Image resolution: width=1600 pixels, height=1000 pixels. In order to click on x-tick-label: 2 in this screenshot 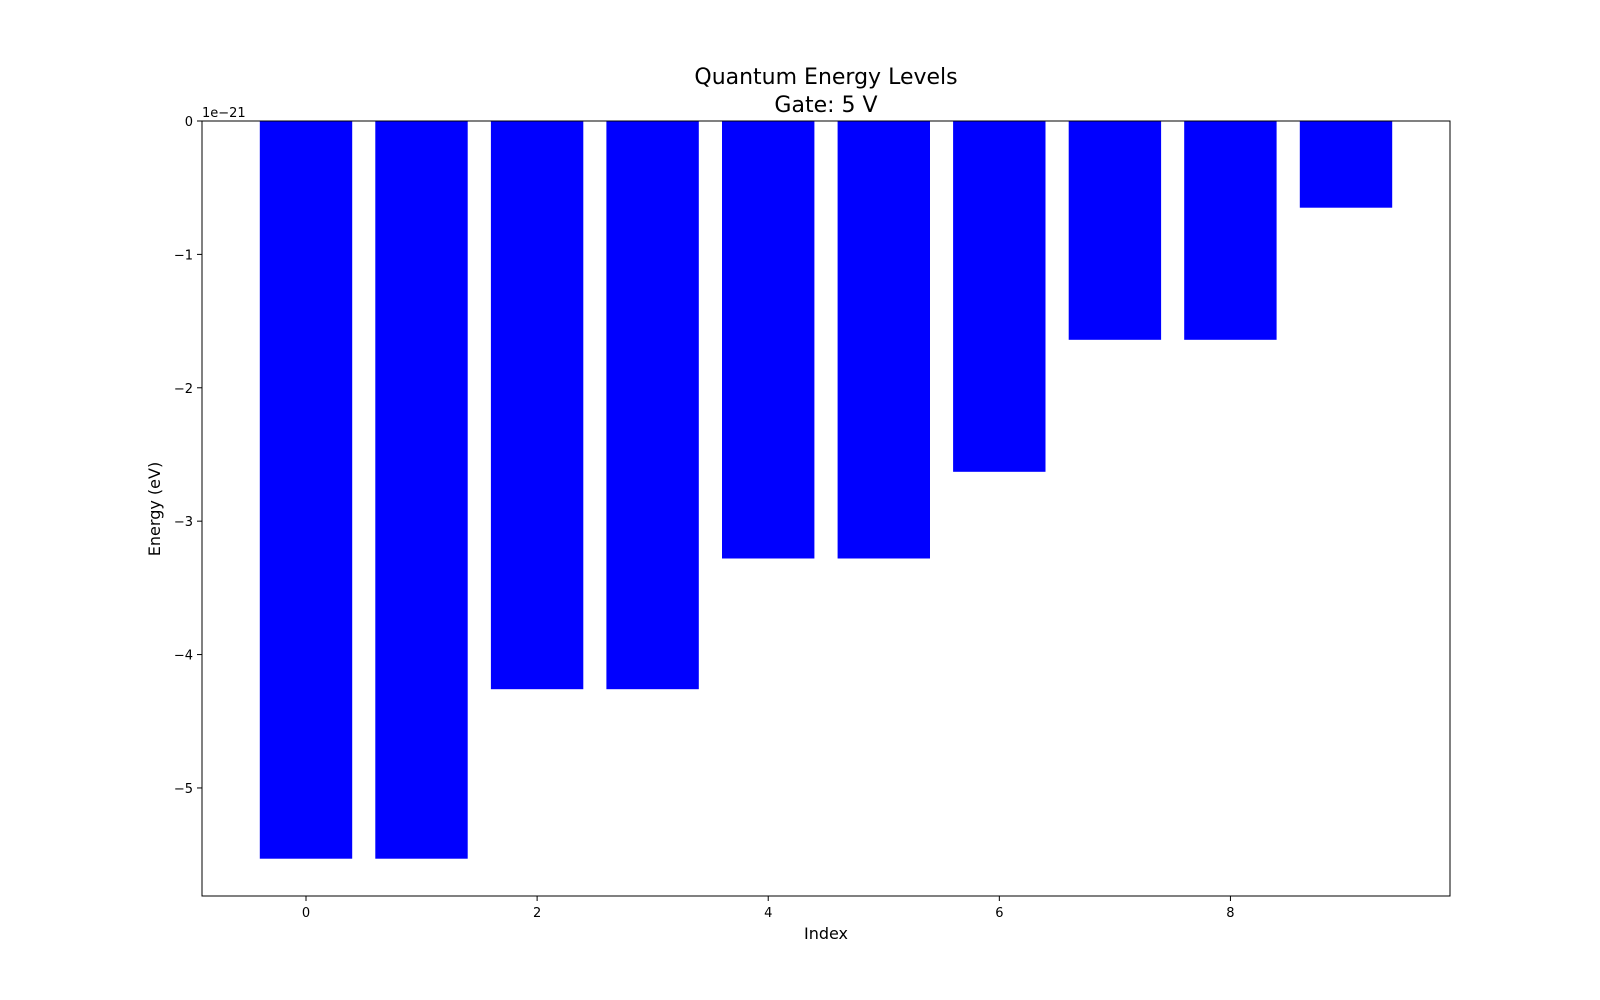, I will do `click(537, 913)`.